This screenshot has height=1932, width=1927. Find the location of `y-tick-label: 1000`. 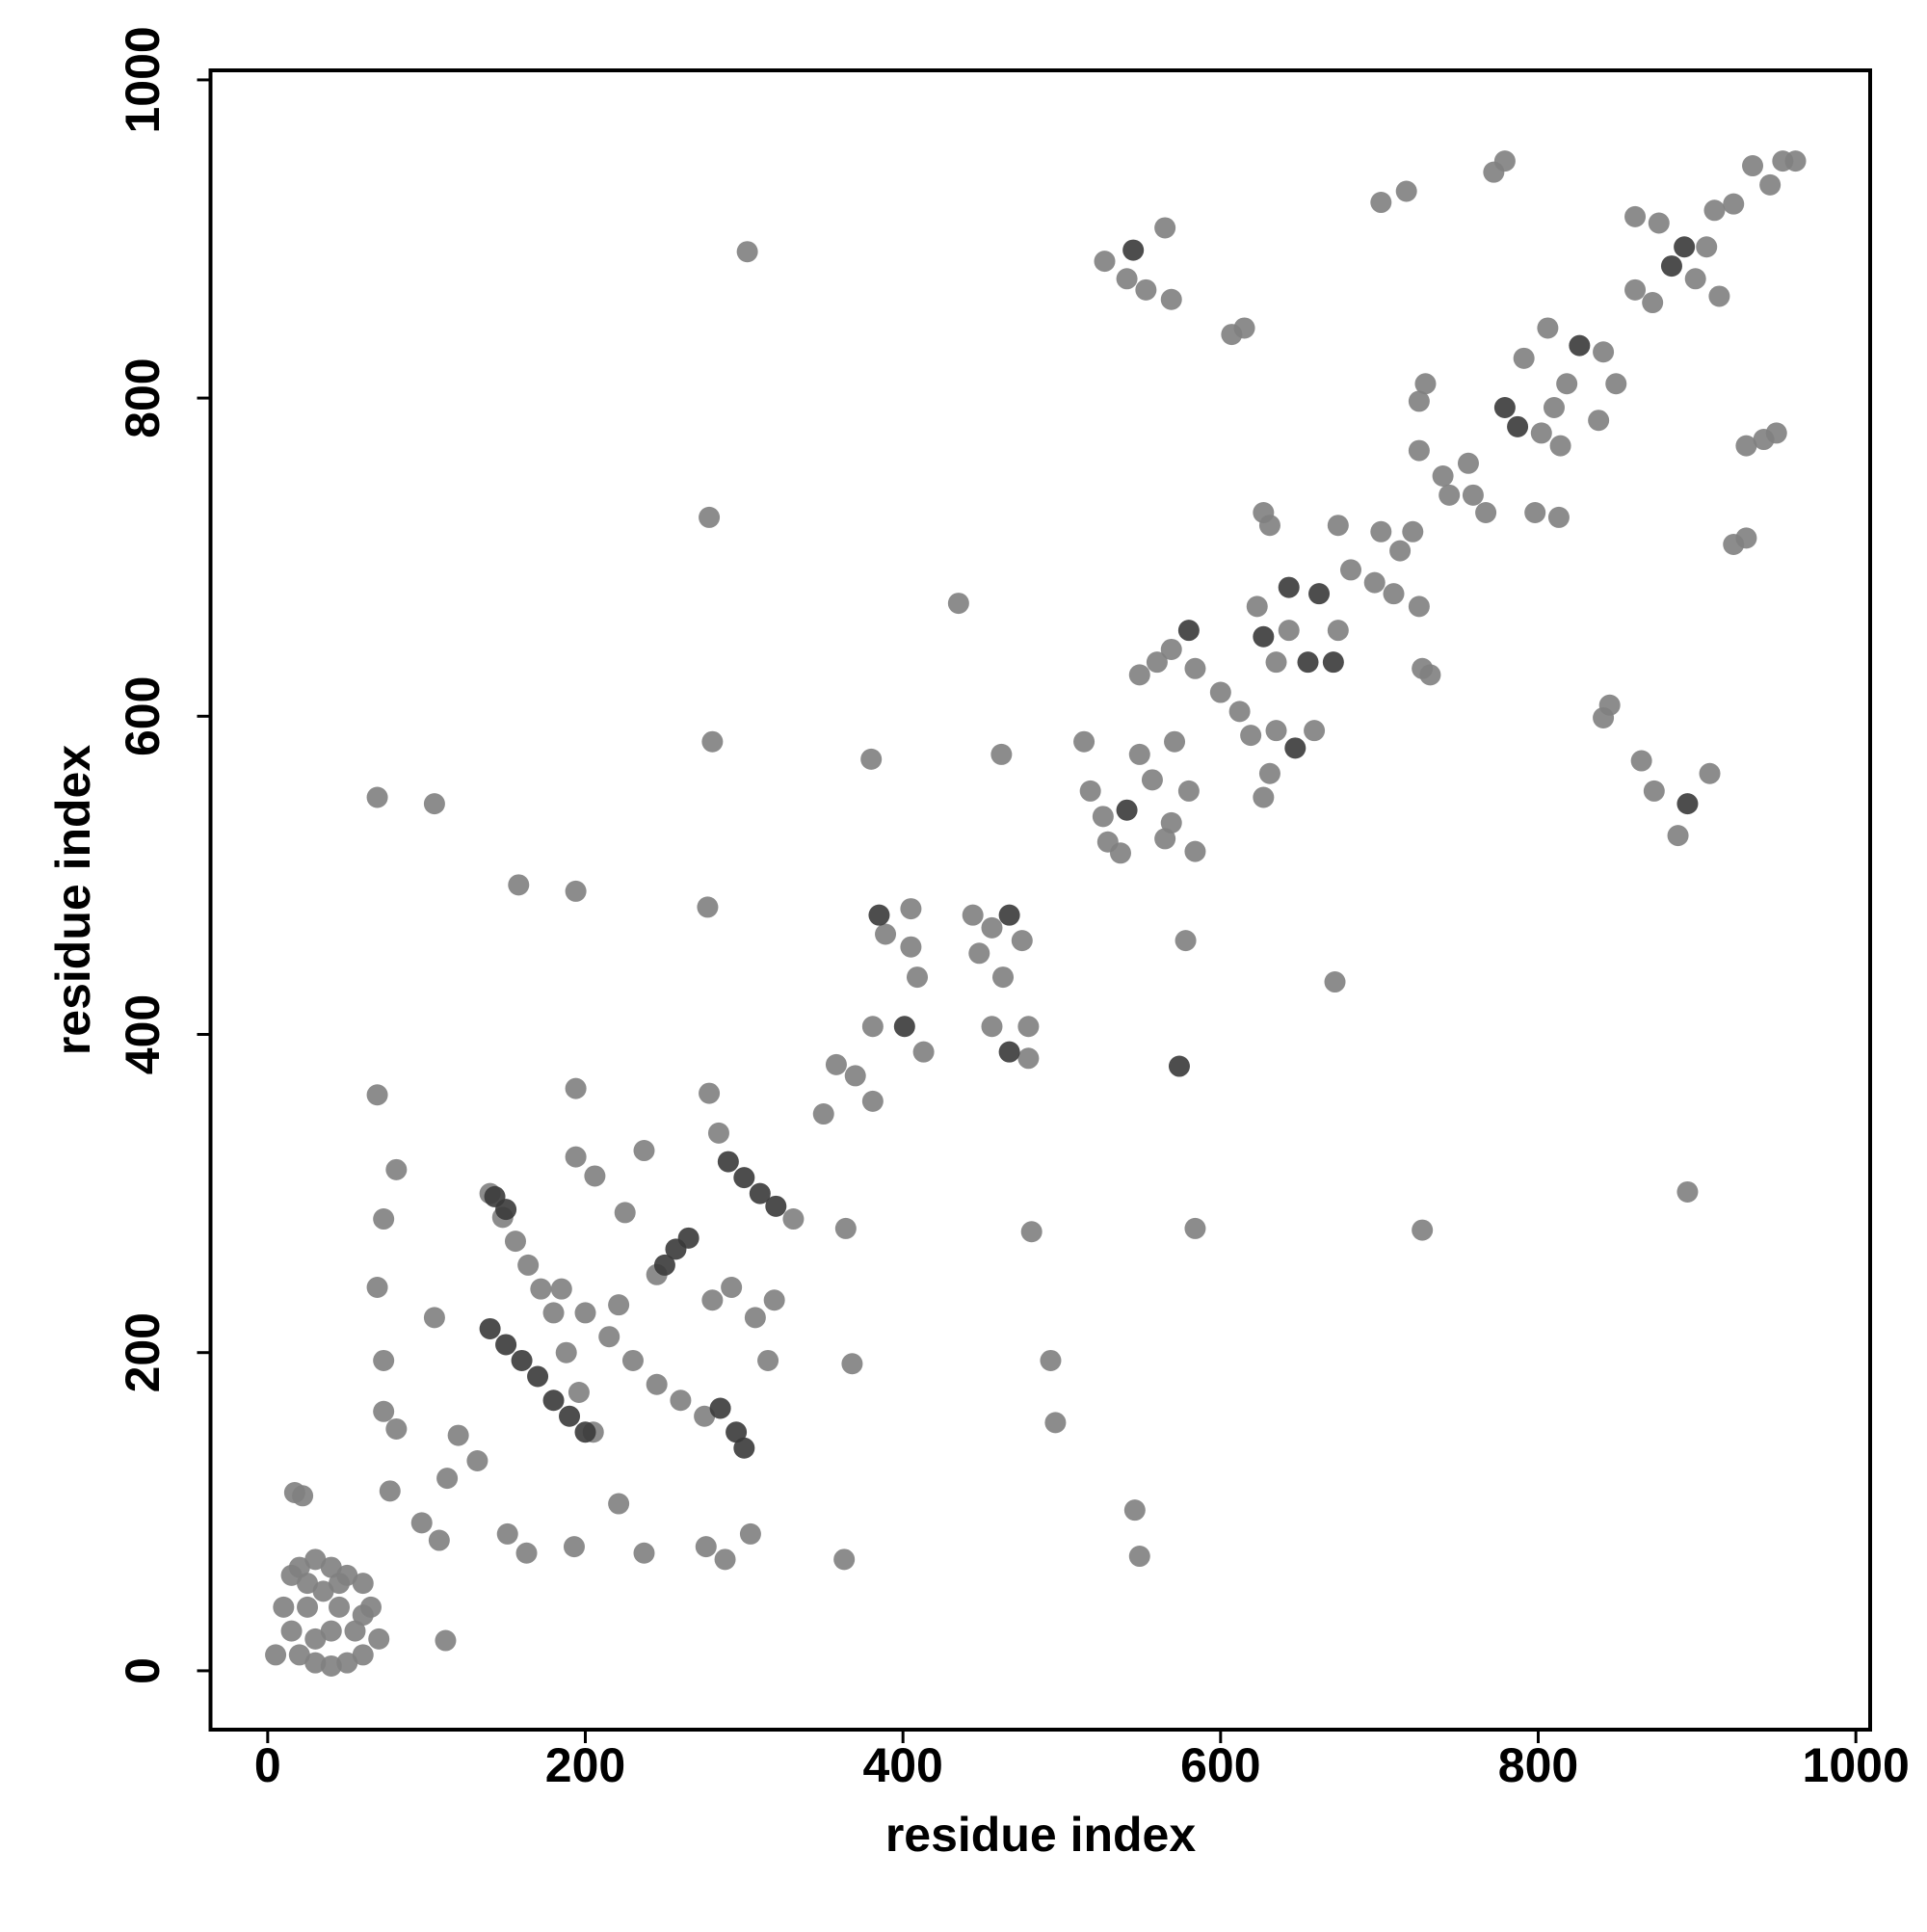

y-tick-label: 1000 is located at coordinates (143, 79).